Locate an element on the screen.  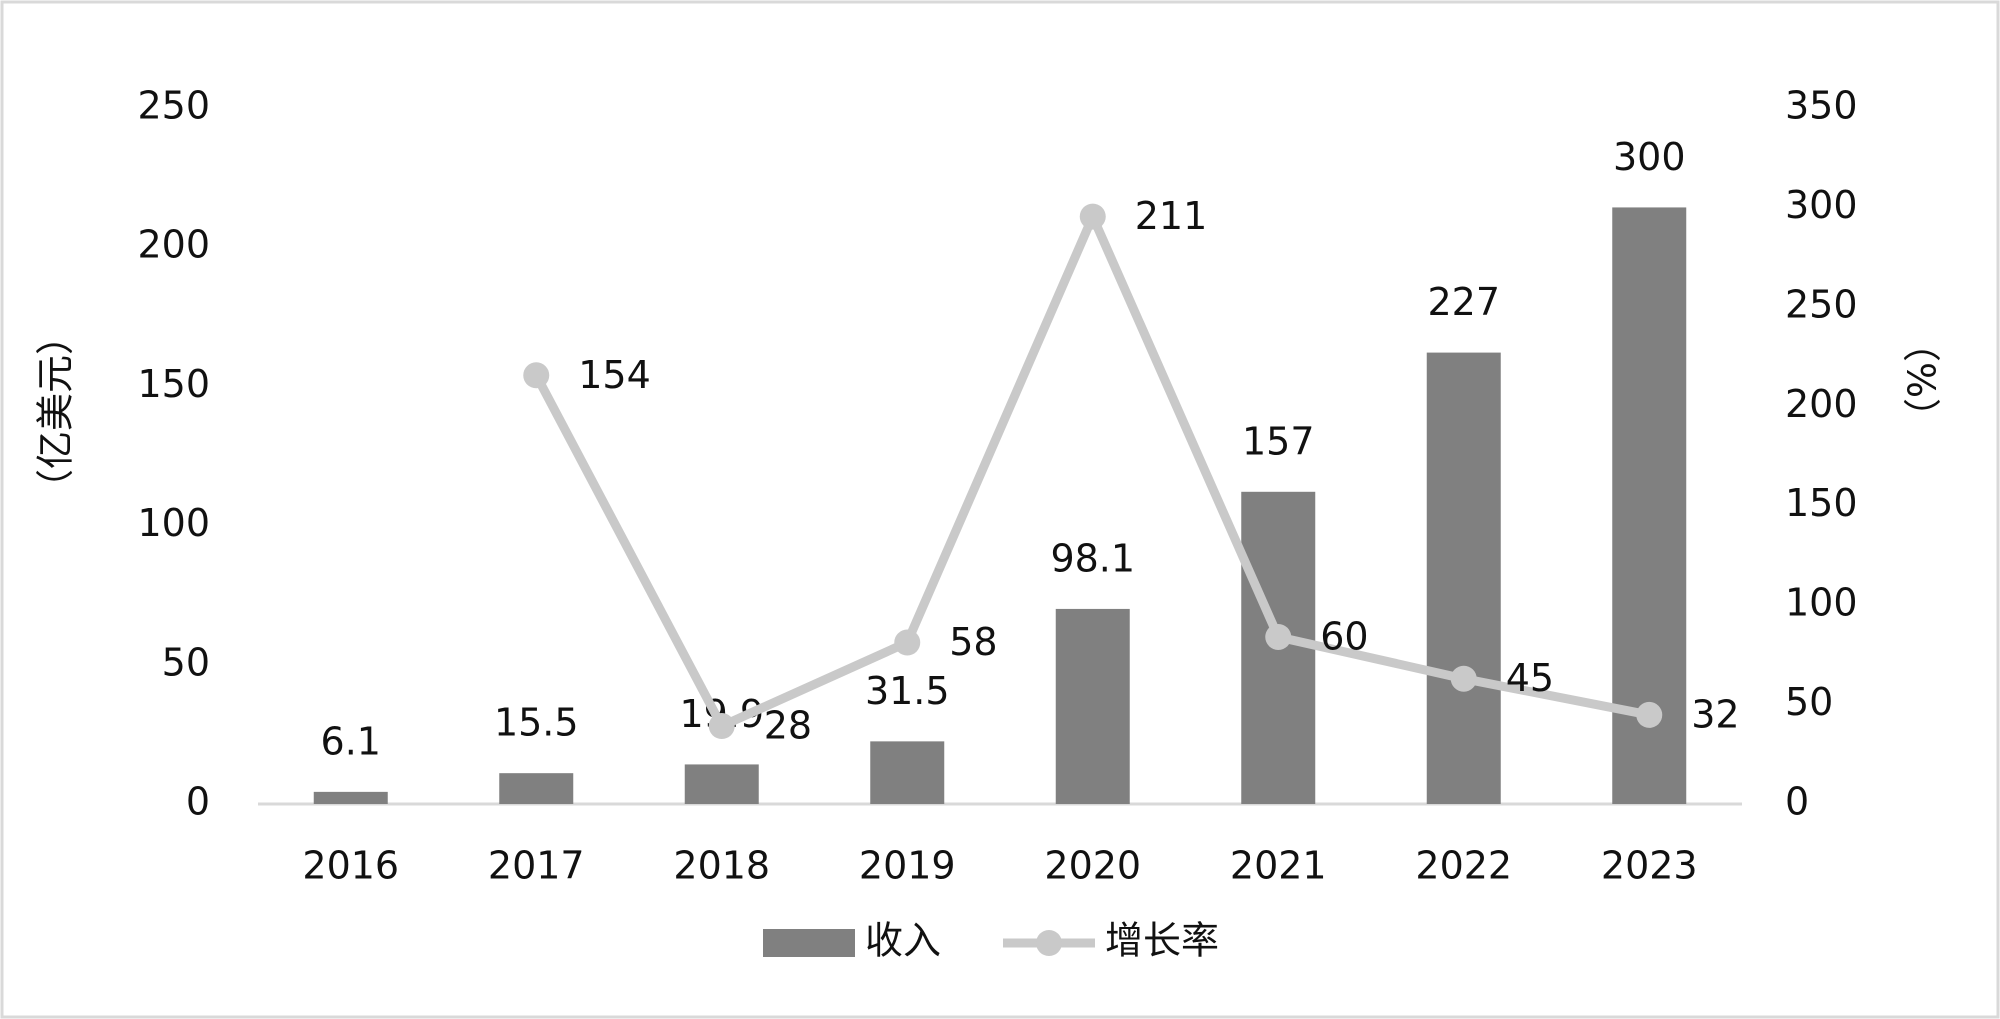
y2-tick-label: 200 is located at coordinates (1821, 404).